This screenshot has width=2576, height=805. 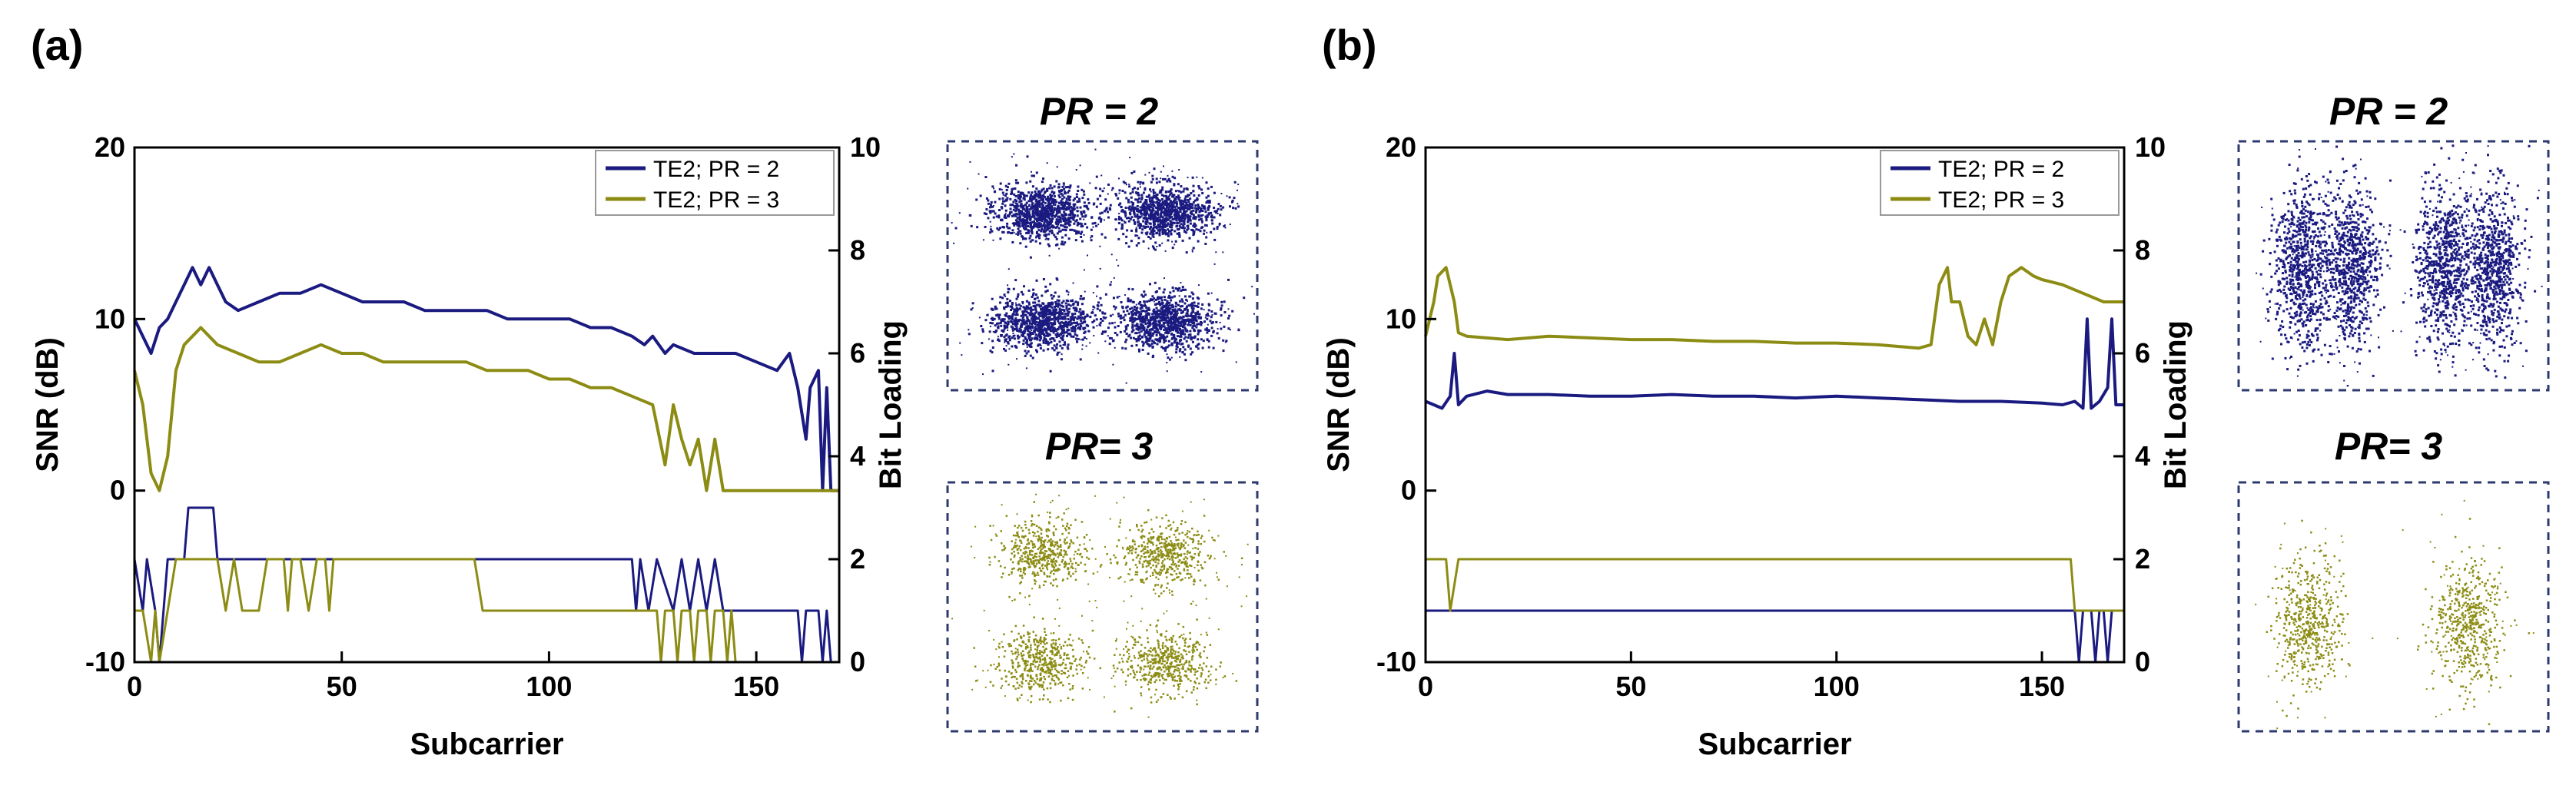 What do you see at coordinates (858, 353) in the screenshot?
I see `y2-tick-label: 6` at bounding box center [858, 353].